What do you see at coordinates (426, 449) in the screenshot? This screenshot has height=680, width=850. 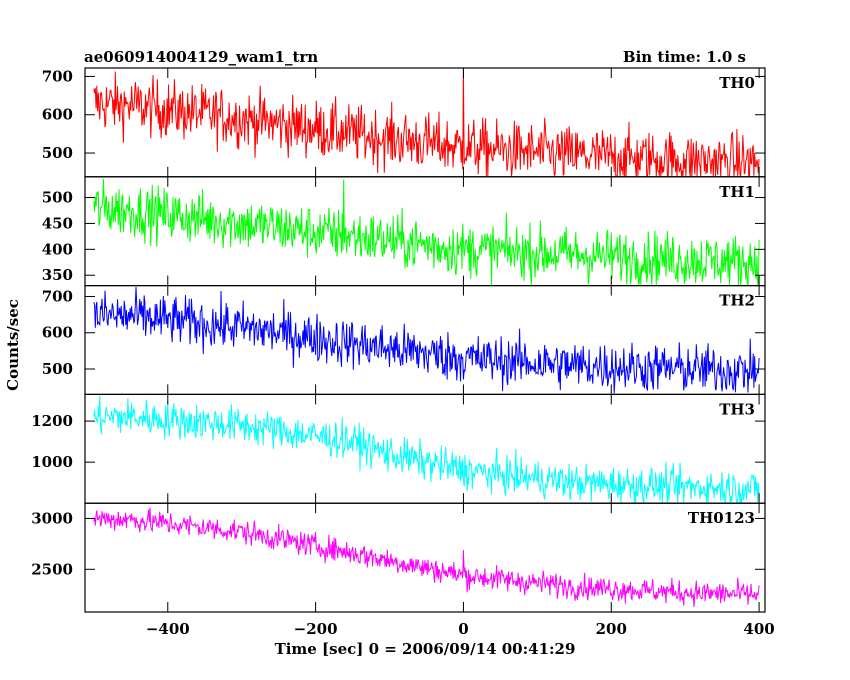 I see `series-line-th3` at bounding box center [426, 449].